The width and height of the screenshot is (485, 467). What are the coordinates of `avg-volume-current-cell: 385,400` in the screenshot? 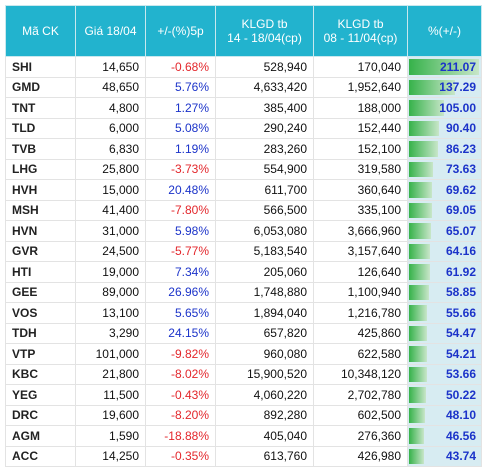 It's located at (264, 108).